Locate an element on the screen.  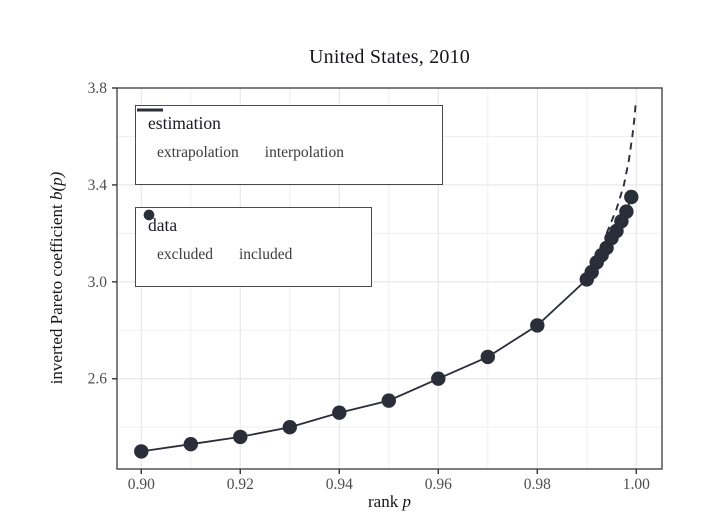
chart-title: United States, 2010 is located at coordinates (389, 57).